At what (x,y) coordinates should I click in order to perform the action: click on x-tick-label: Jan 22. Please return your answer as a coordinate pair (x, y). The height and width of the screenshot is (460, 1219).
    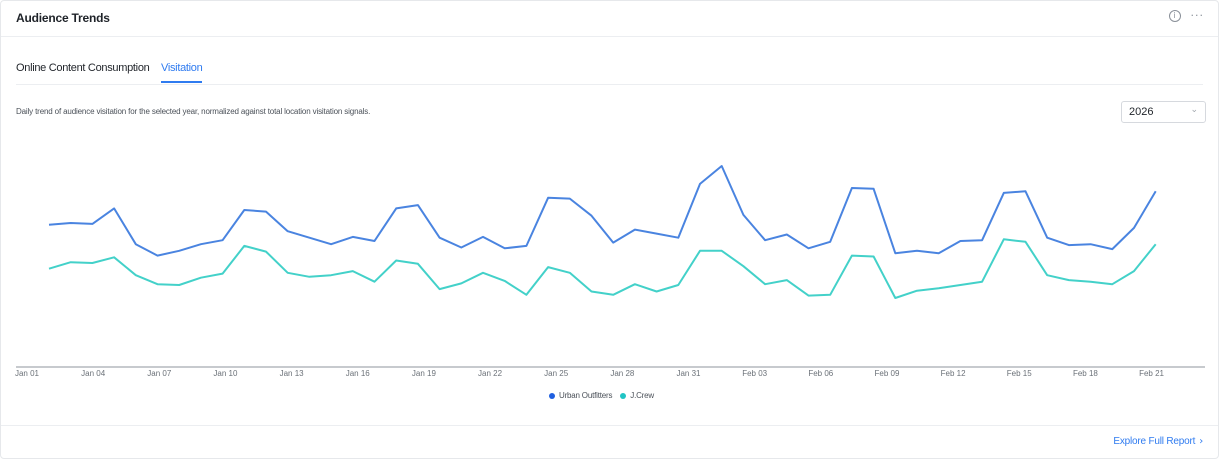
    Looking at the image, I should click on (490, 373).